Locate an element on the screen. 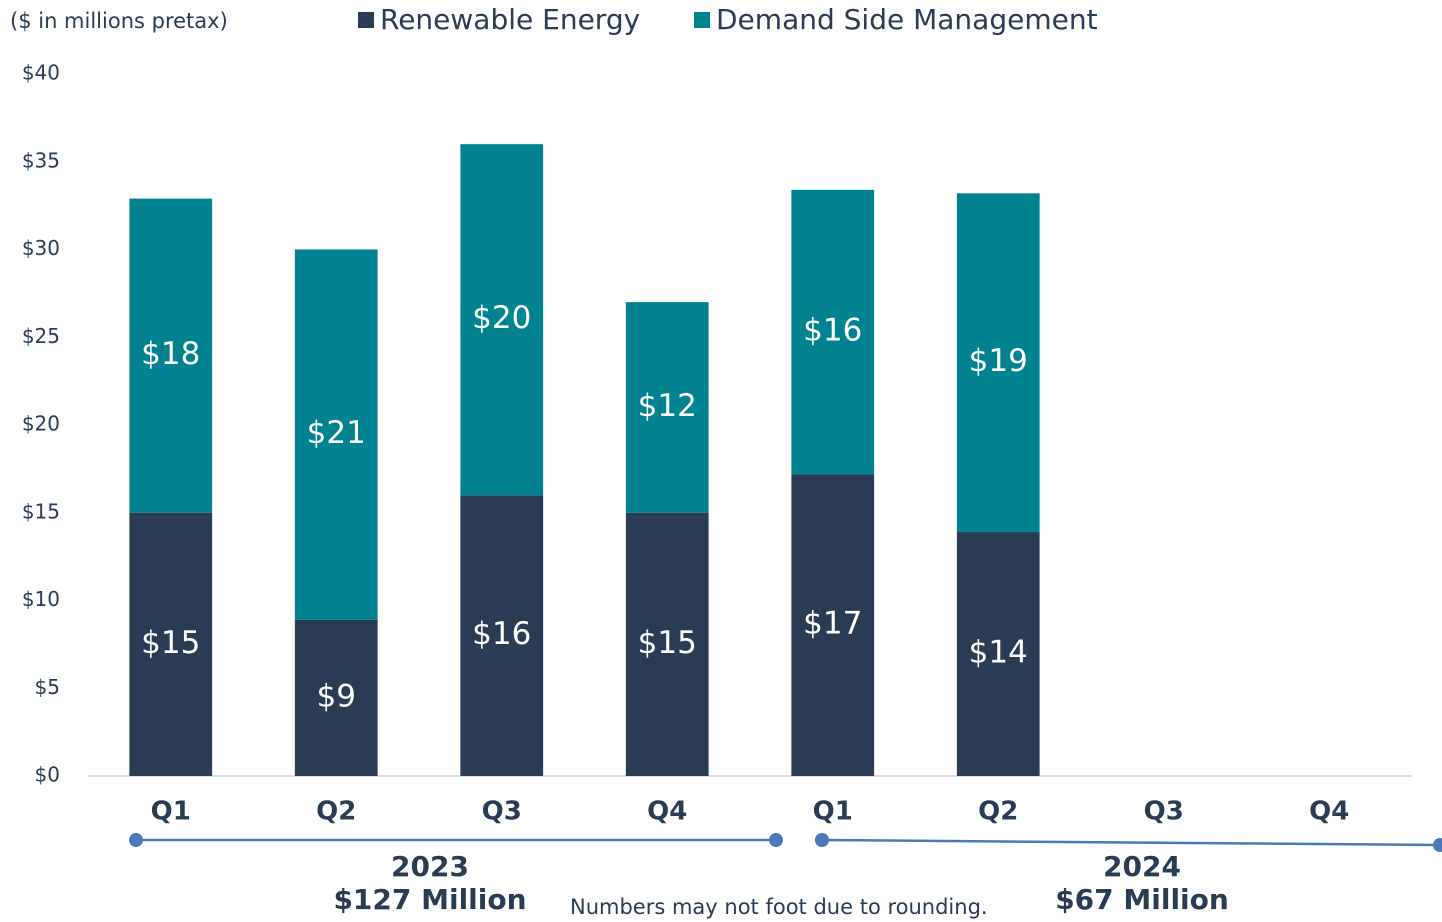  group-line is located at coordinates (1131, 842).